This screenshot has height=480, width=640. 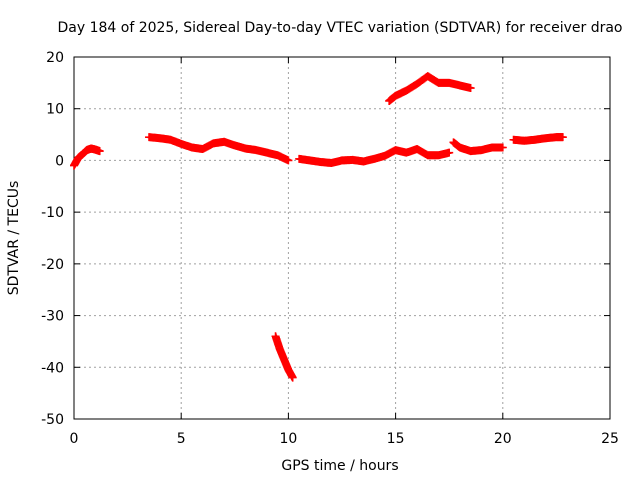 I want to click on y-tick-label: -50, so click(x=52, y=420).